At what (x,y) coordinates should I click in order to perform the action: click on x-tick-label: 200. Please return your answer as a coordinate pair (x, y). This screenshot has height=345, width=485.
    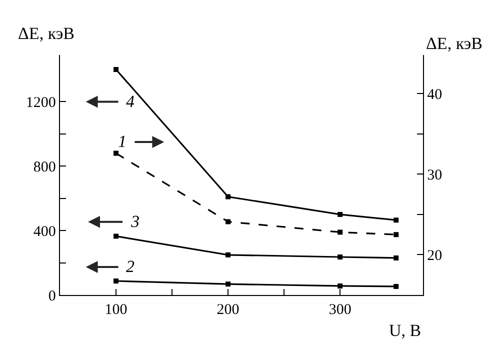
    Looking at the image, I should click on (228, 310).